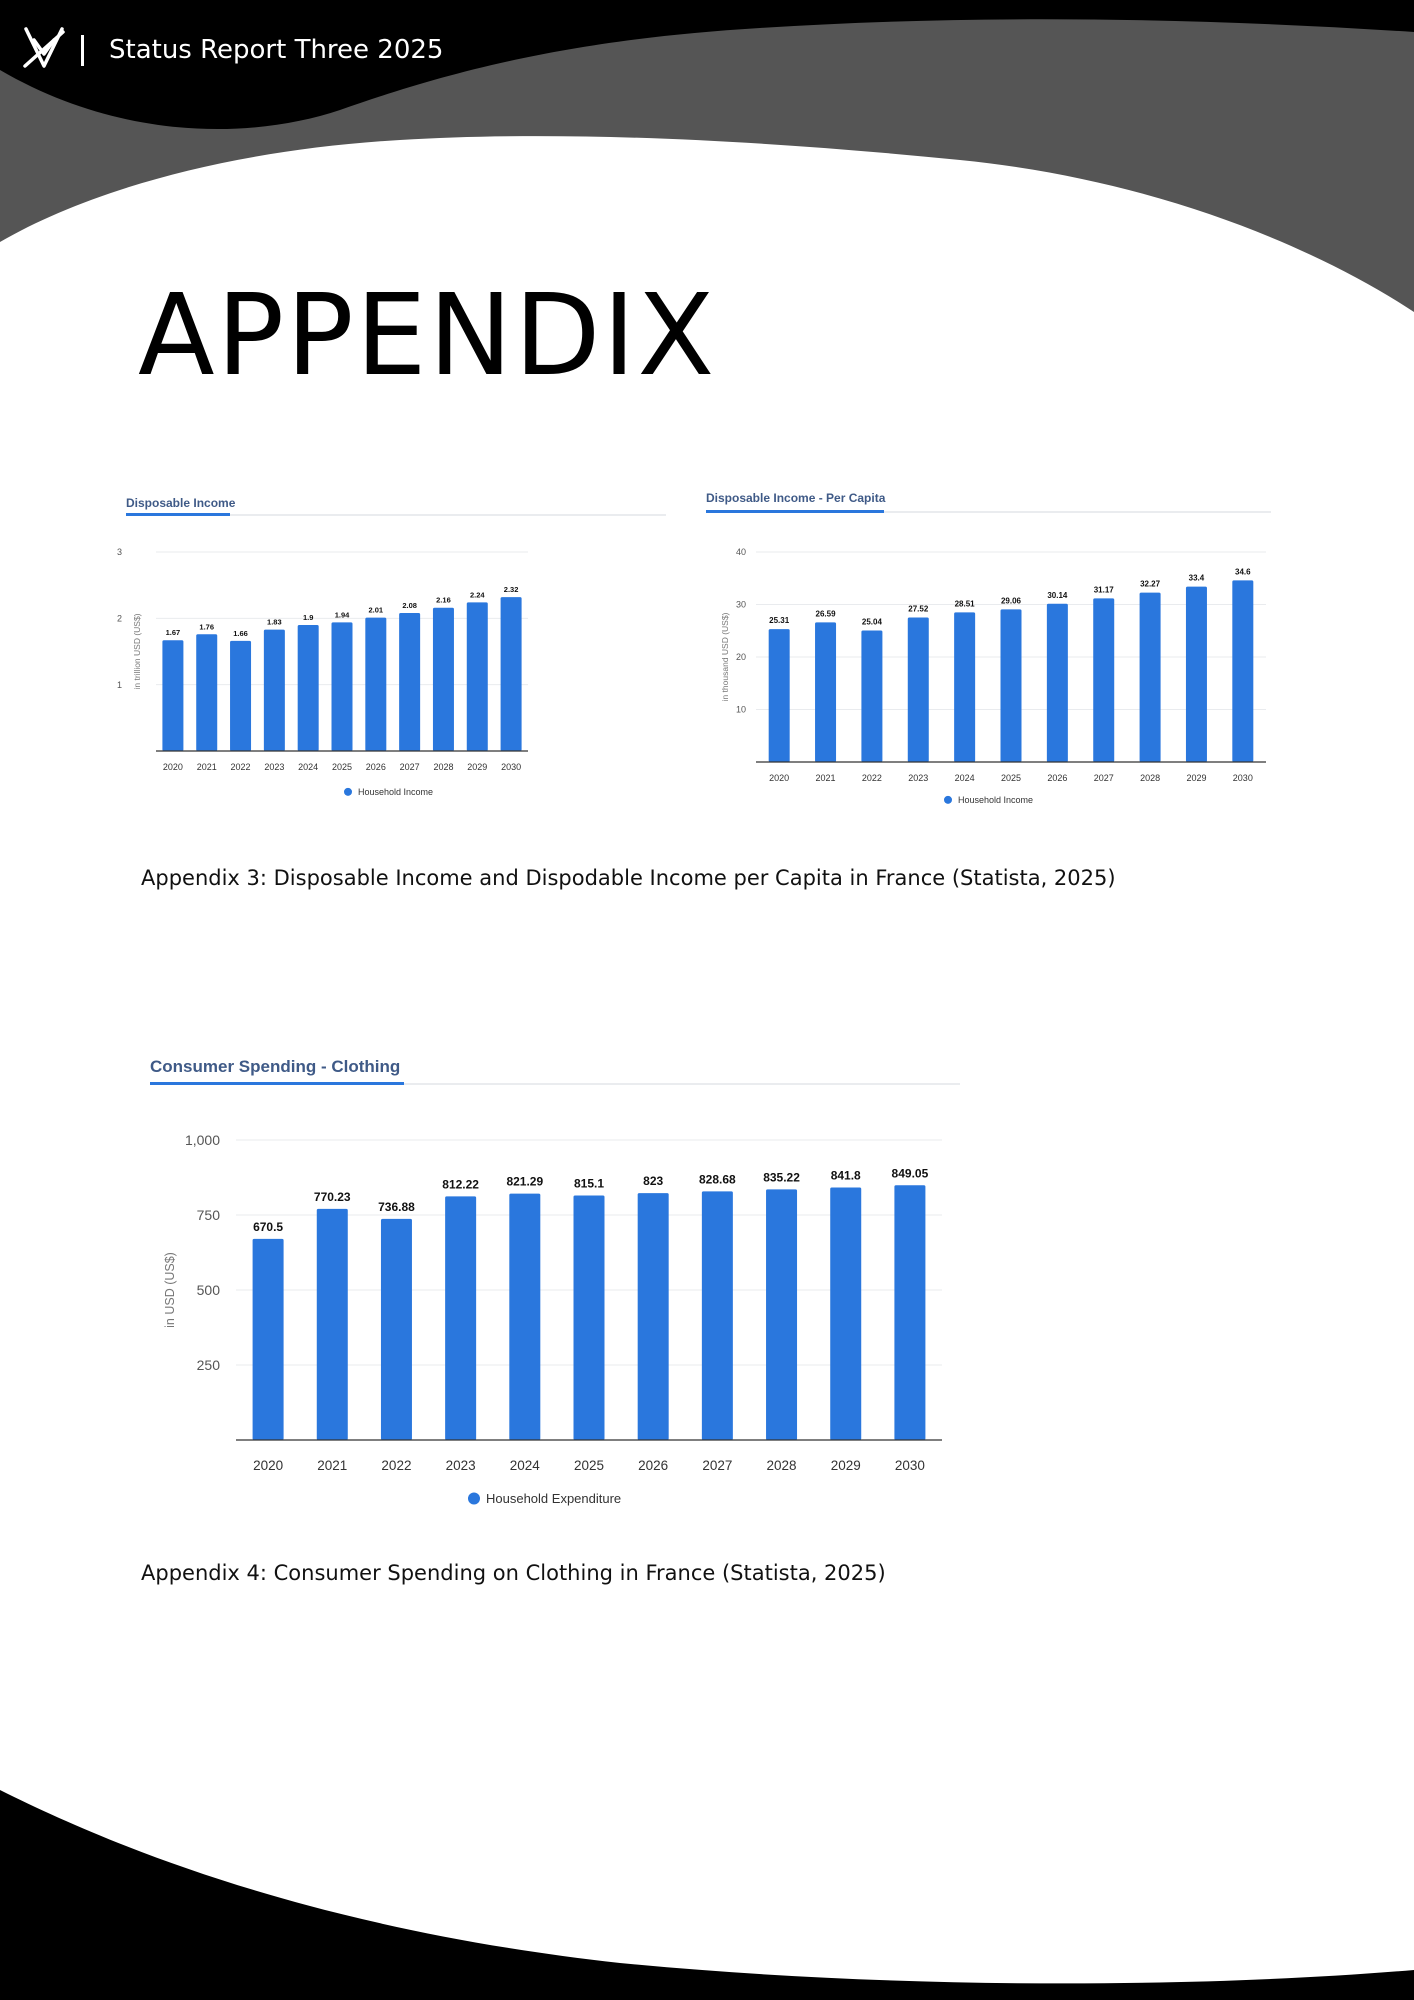 The image size is (1414, 2000). Describe the element at coordinates (44, 47) in the screenshot. I see `antler-mark-icon` at that location.